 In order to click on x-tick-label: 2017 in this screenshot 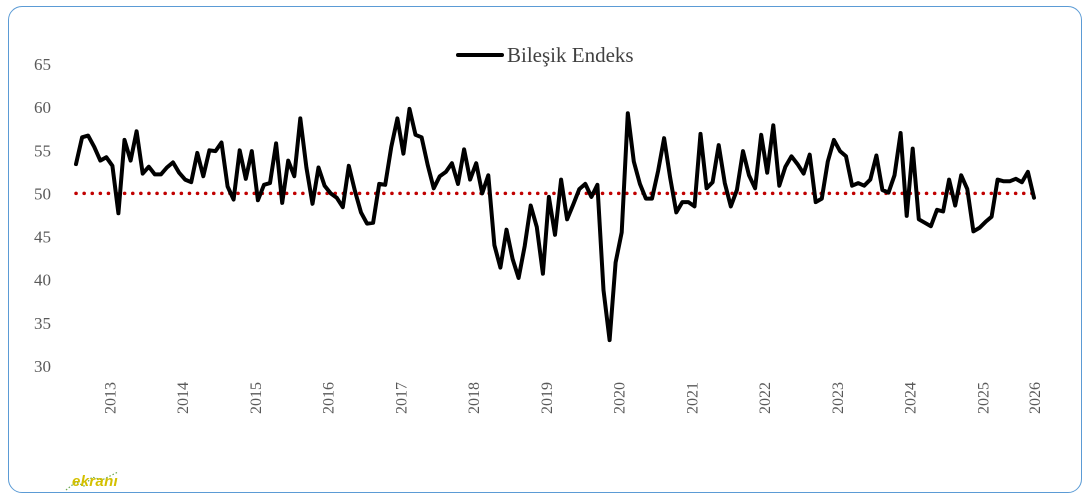, I will do `click(401, 398)`.